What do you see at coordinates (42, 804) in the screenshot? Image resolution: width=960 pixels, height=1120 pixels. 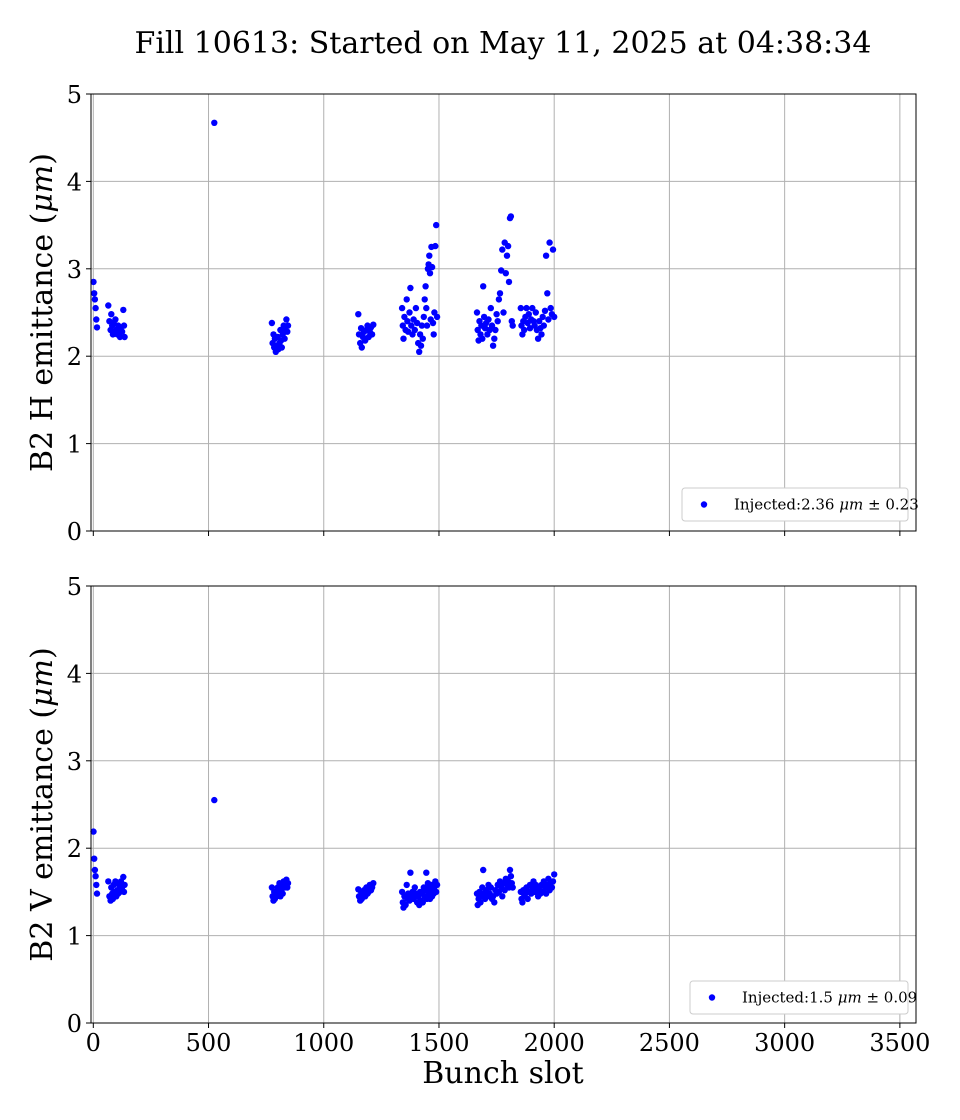 I see `y-axis-label: B2 V emittance (μm)` at bounding box center [42, 804].